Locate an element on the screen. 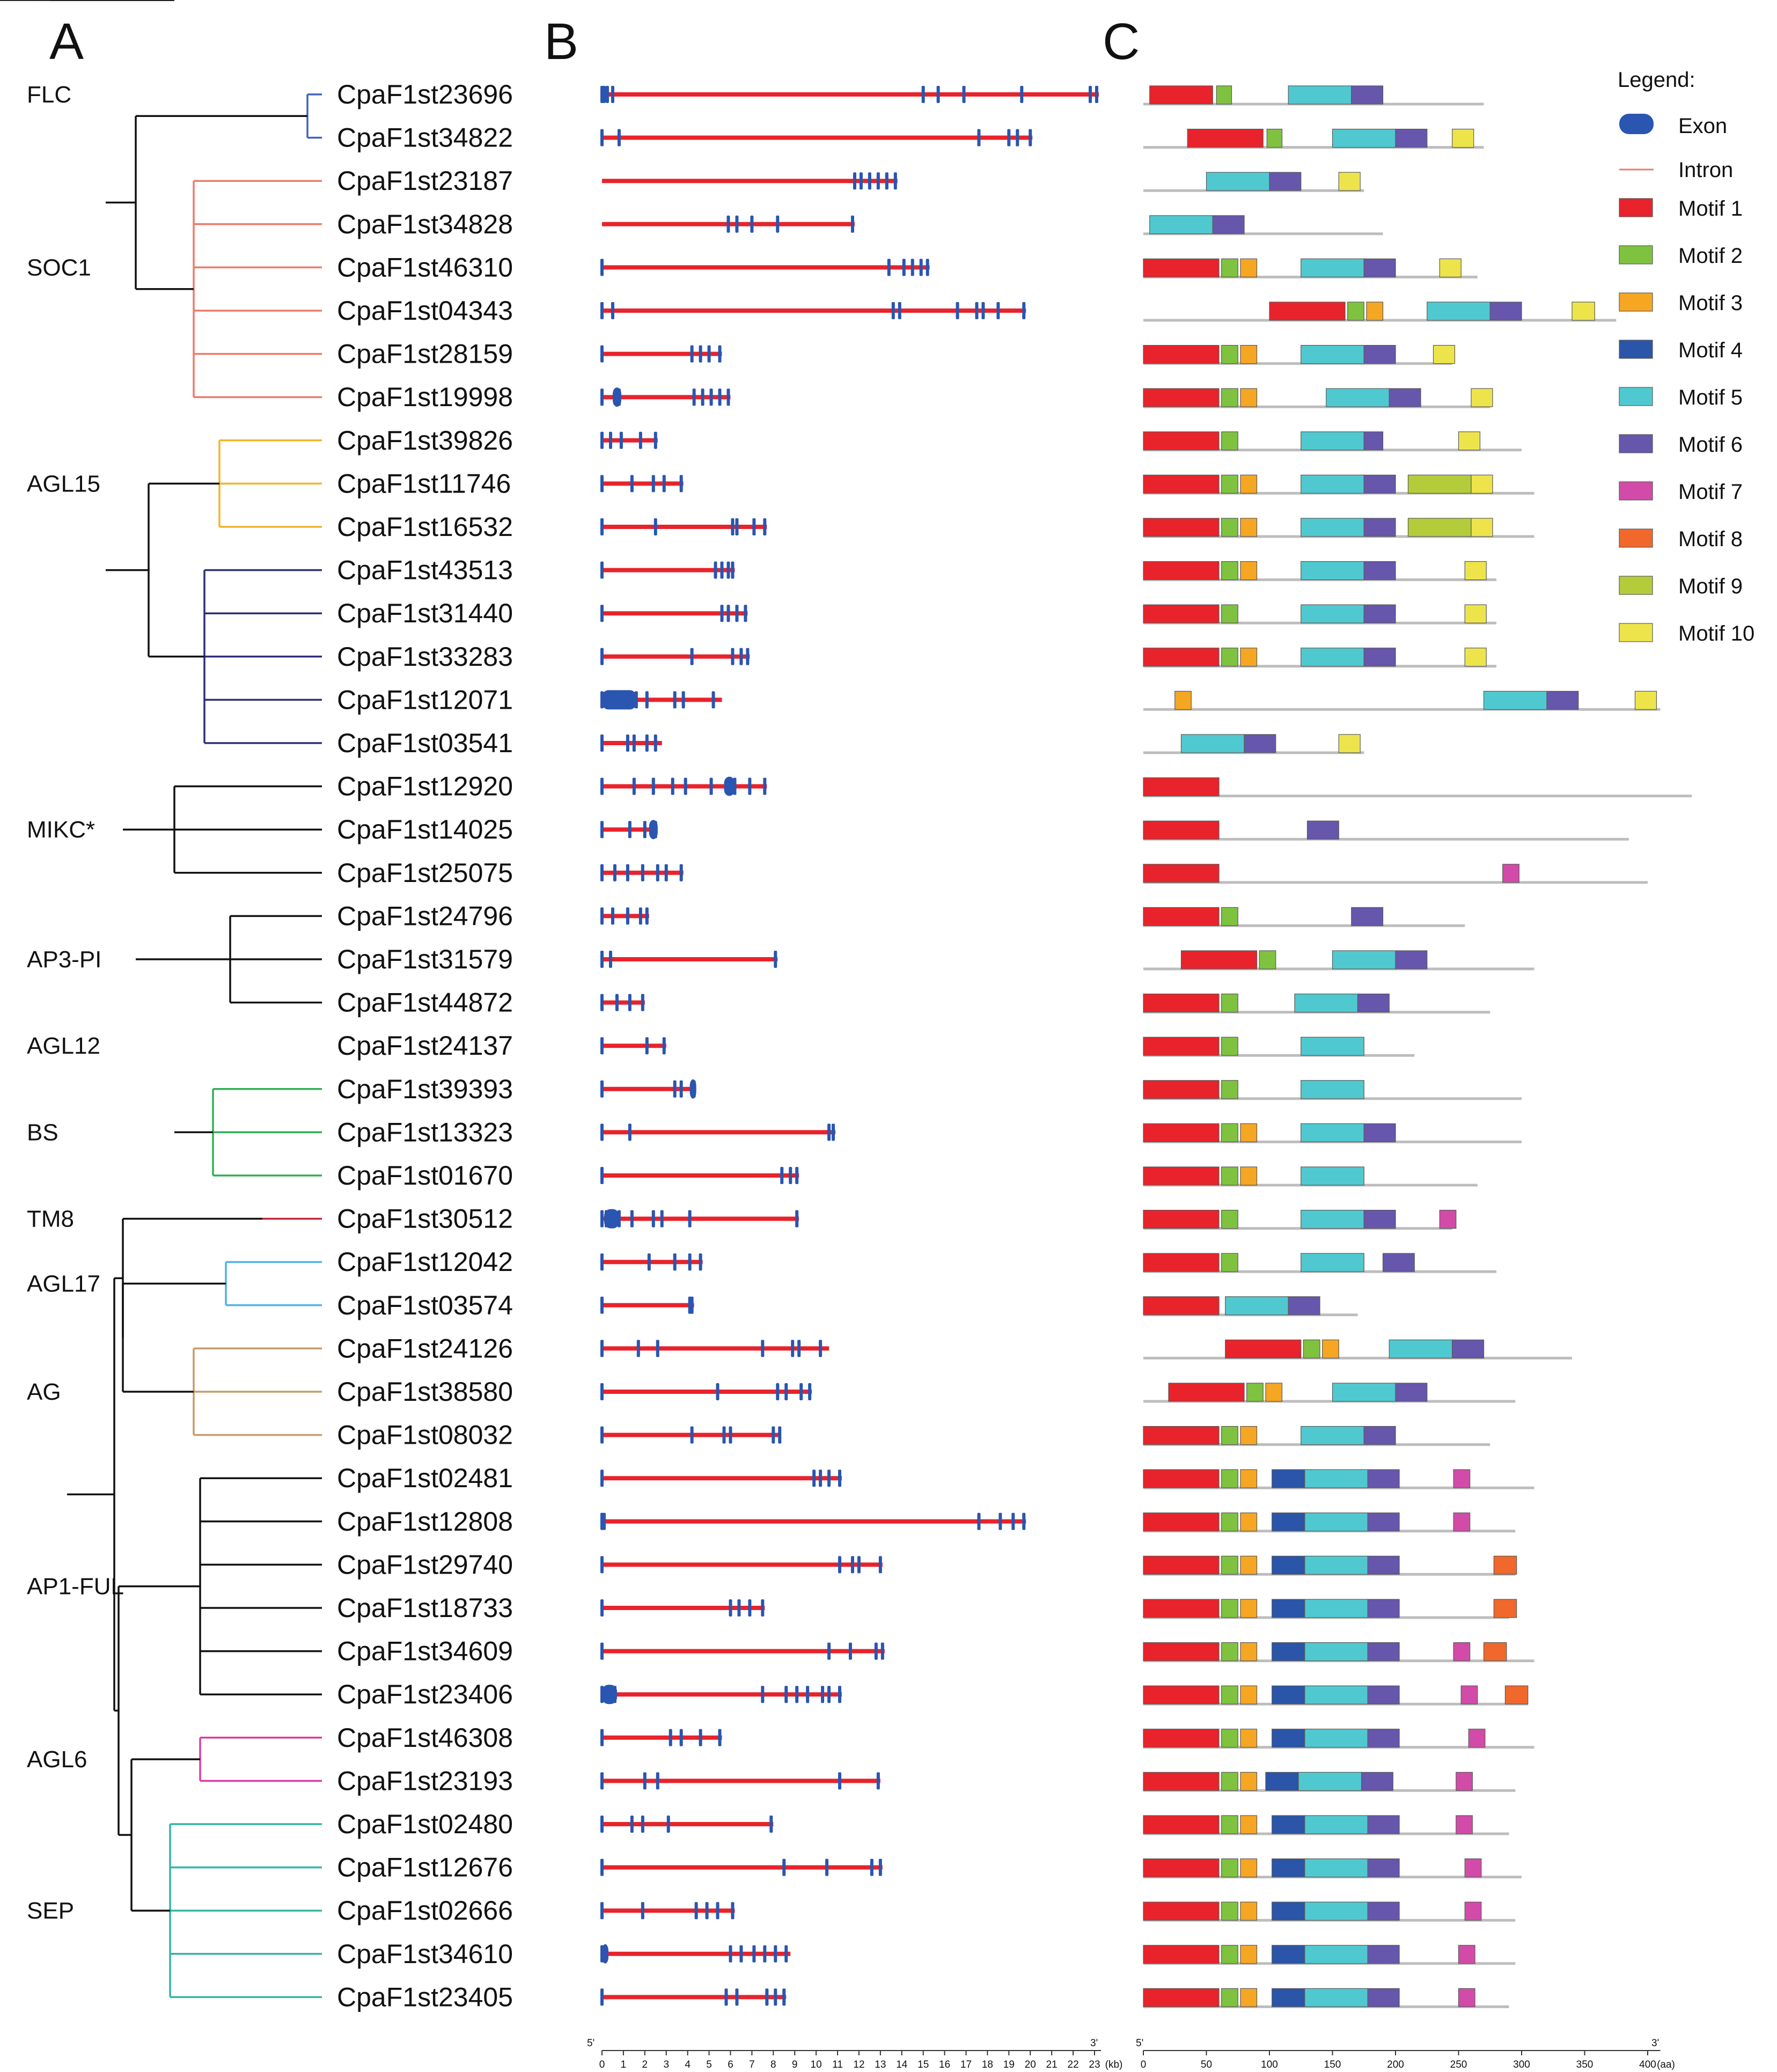  panel-a-letter: A is located at coordinates (66, 42).